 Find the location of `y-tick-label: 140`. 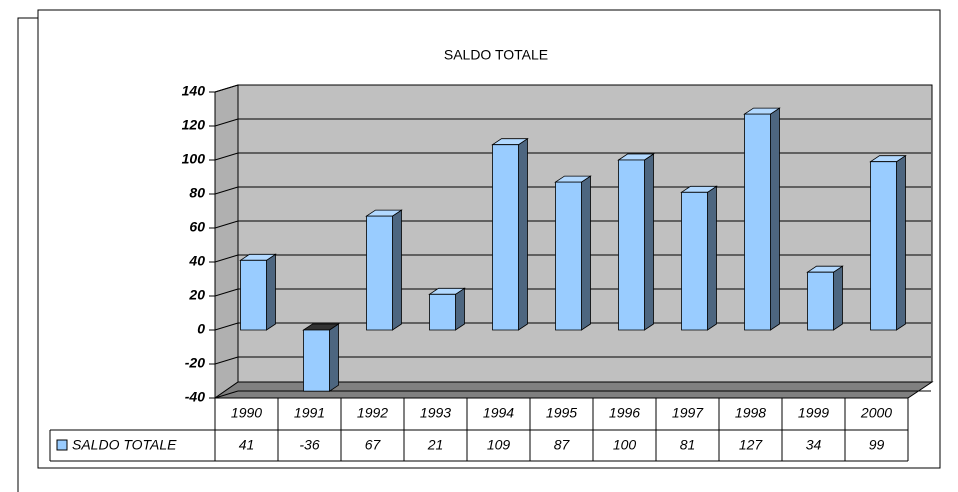

y-tick-label: 140 is located at coordinates (194, 91).